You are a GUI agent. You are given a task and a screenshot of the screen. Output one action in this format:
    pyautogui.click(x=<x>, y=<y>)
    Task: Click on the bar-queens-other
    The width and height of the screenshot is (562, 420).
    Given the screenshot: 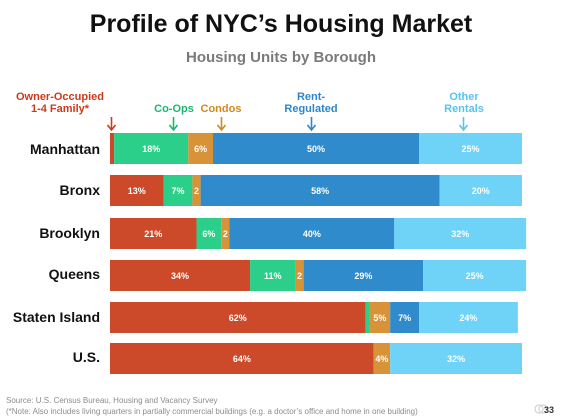 What is the action you would take?
    pyautogui.click(x=475, y=275)
    